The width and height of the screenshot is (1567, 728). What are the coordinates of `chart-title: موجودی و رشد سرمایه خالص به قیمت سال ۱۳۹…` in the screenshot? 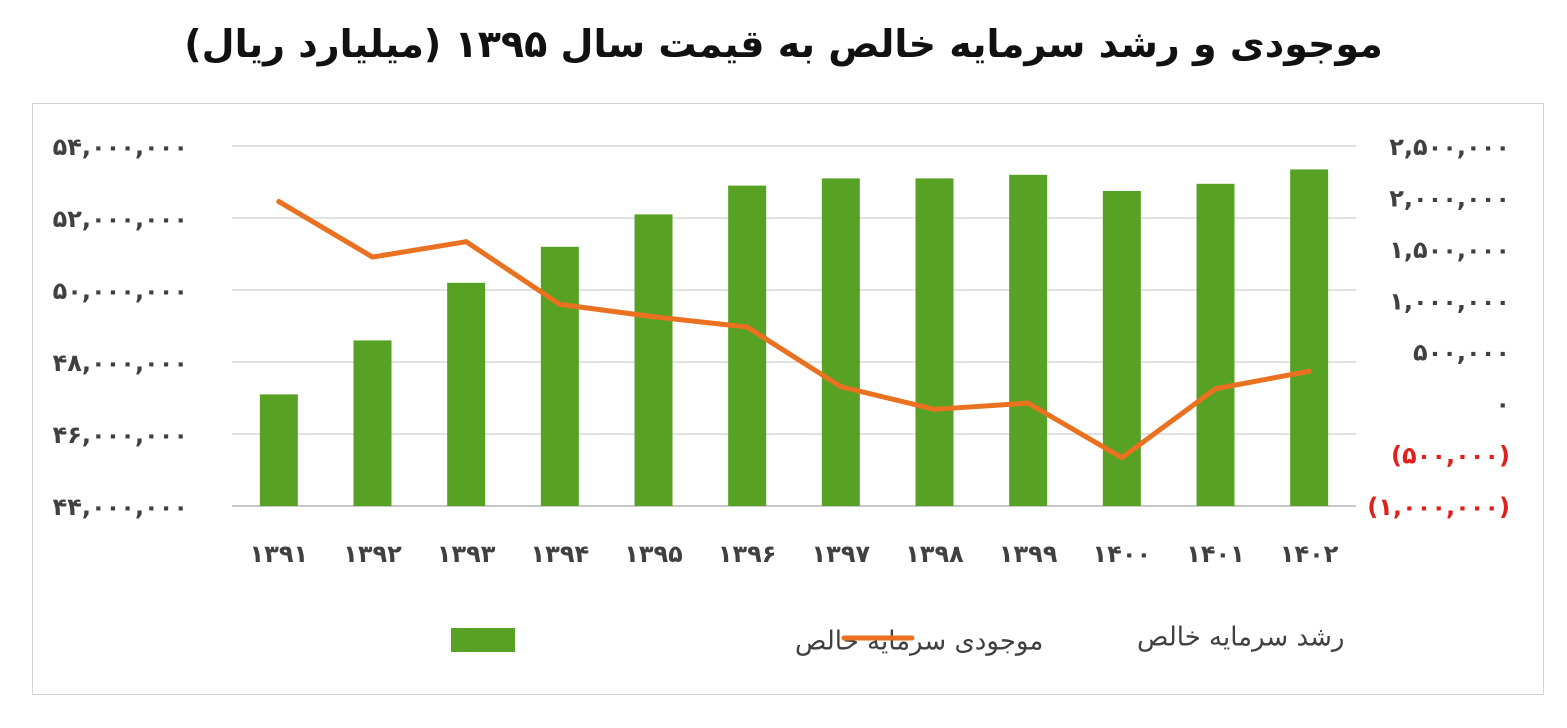 It's located at (783, 44).